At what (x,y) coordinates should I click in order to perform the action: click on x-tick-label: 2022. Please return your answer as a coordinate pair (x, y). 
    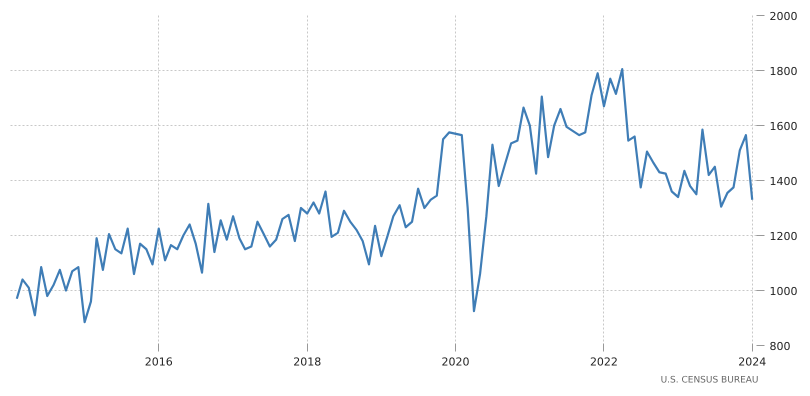
    Looking at the image, I should click on (604, 362).